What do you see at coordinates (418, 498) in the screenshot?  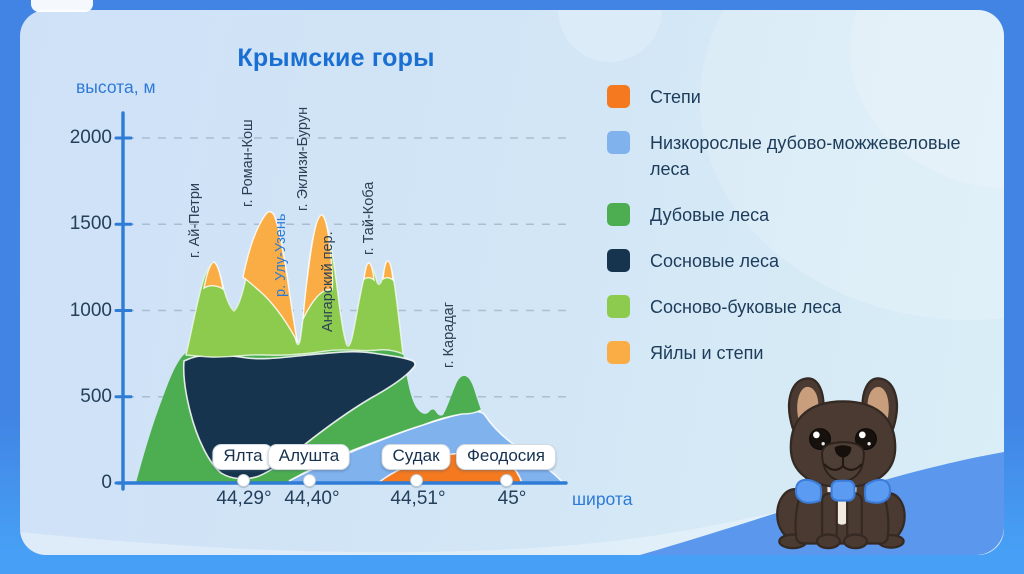 I see `latitude-tick-label: 44,51°` at bounding box center [418, 498].